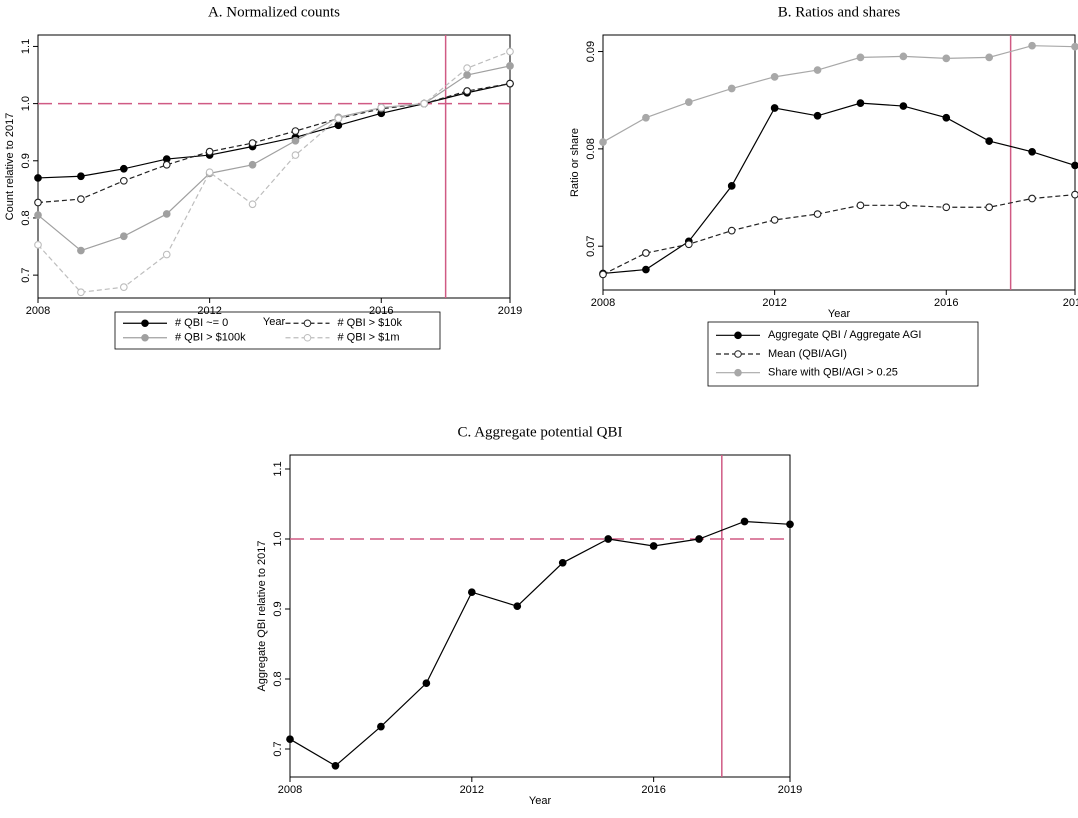 Image resolution: width=1078 pixels, height=818 pixels. What do you see at coordinates (26, 217) in the screenshot?
I see `y-tick-label: 0.8` at bounding box center [26, 217].